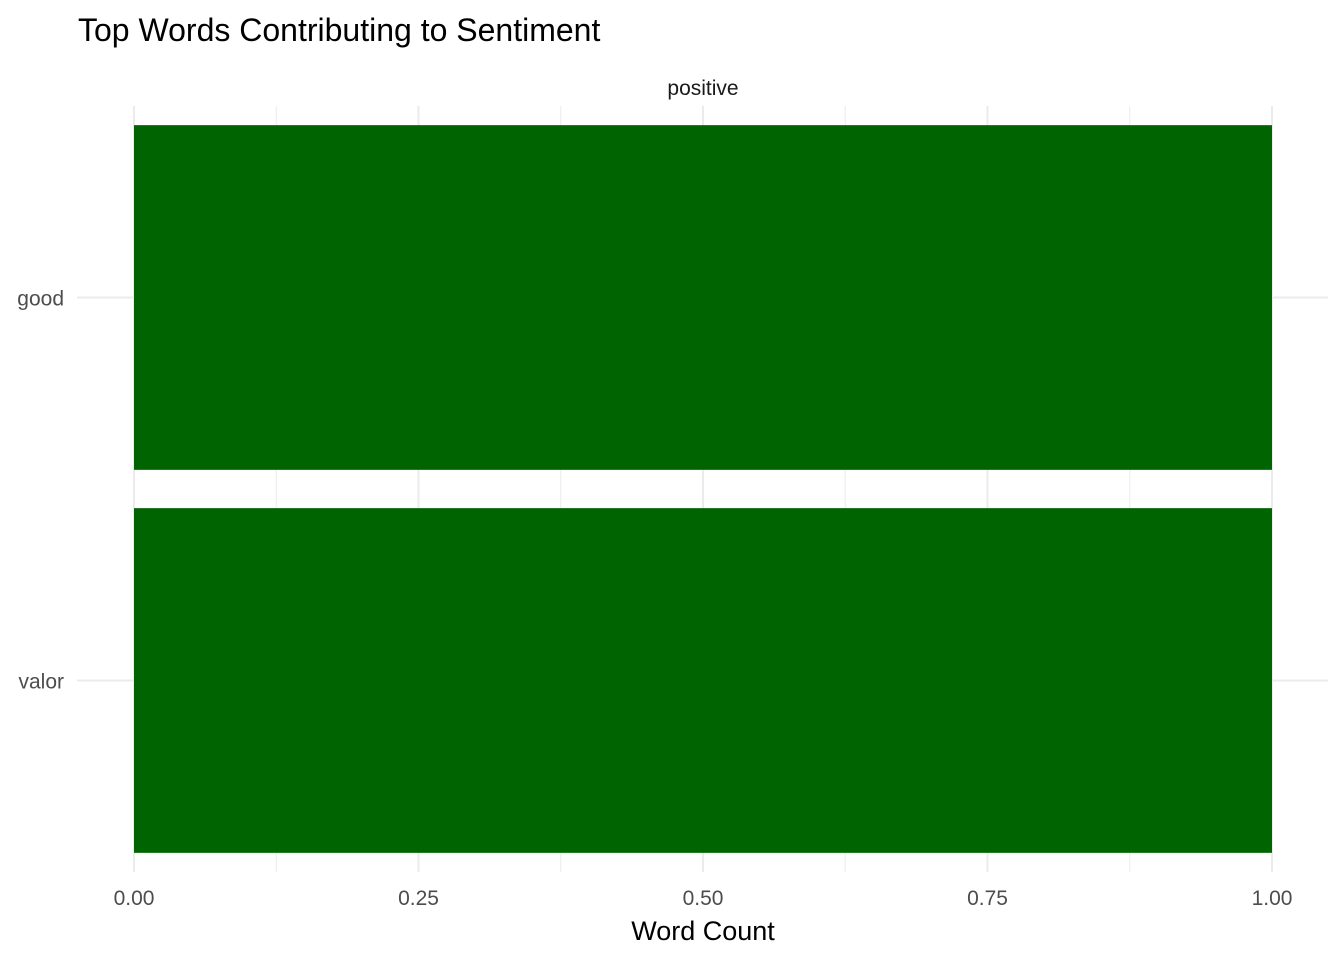 Image resolution: width=1344 pixels, height=960 pixels. What do you see at coordinates (339, 30) in the screenshot?
I see `chart-title: Top Words Contributing to Sentiment` at bounding box center [339, 30].